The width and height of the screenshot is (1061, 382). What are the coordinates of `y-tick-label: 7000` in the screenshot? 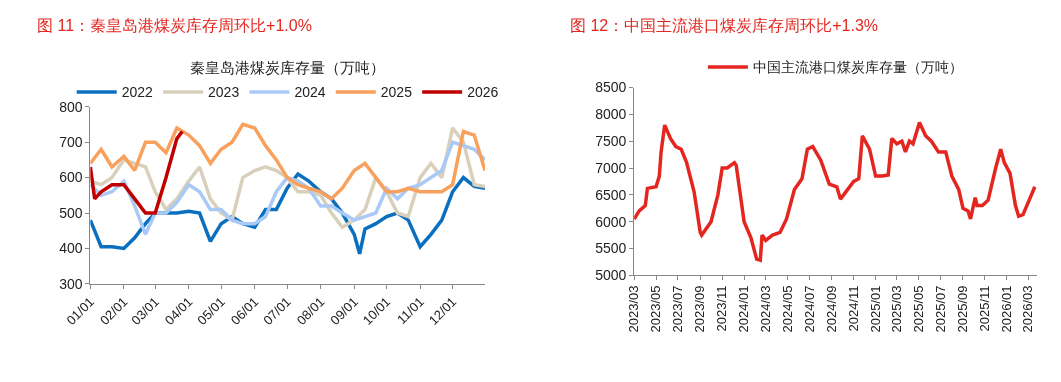 It's located at (611, 167).